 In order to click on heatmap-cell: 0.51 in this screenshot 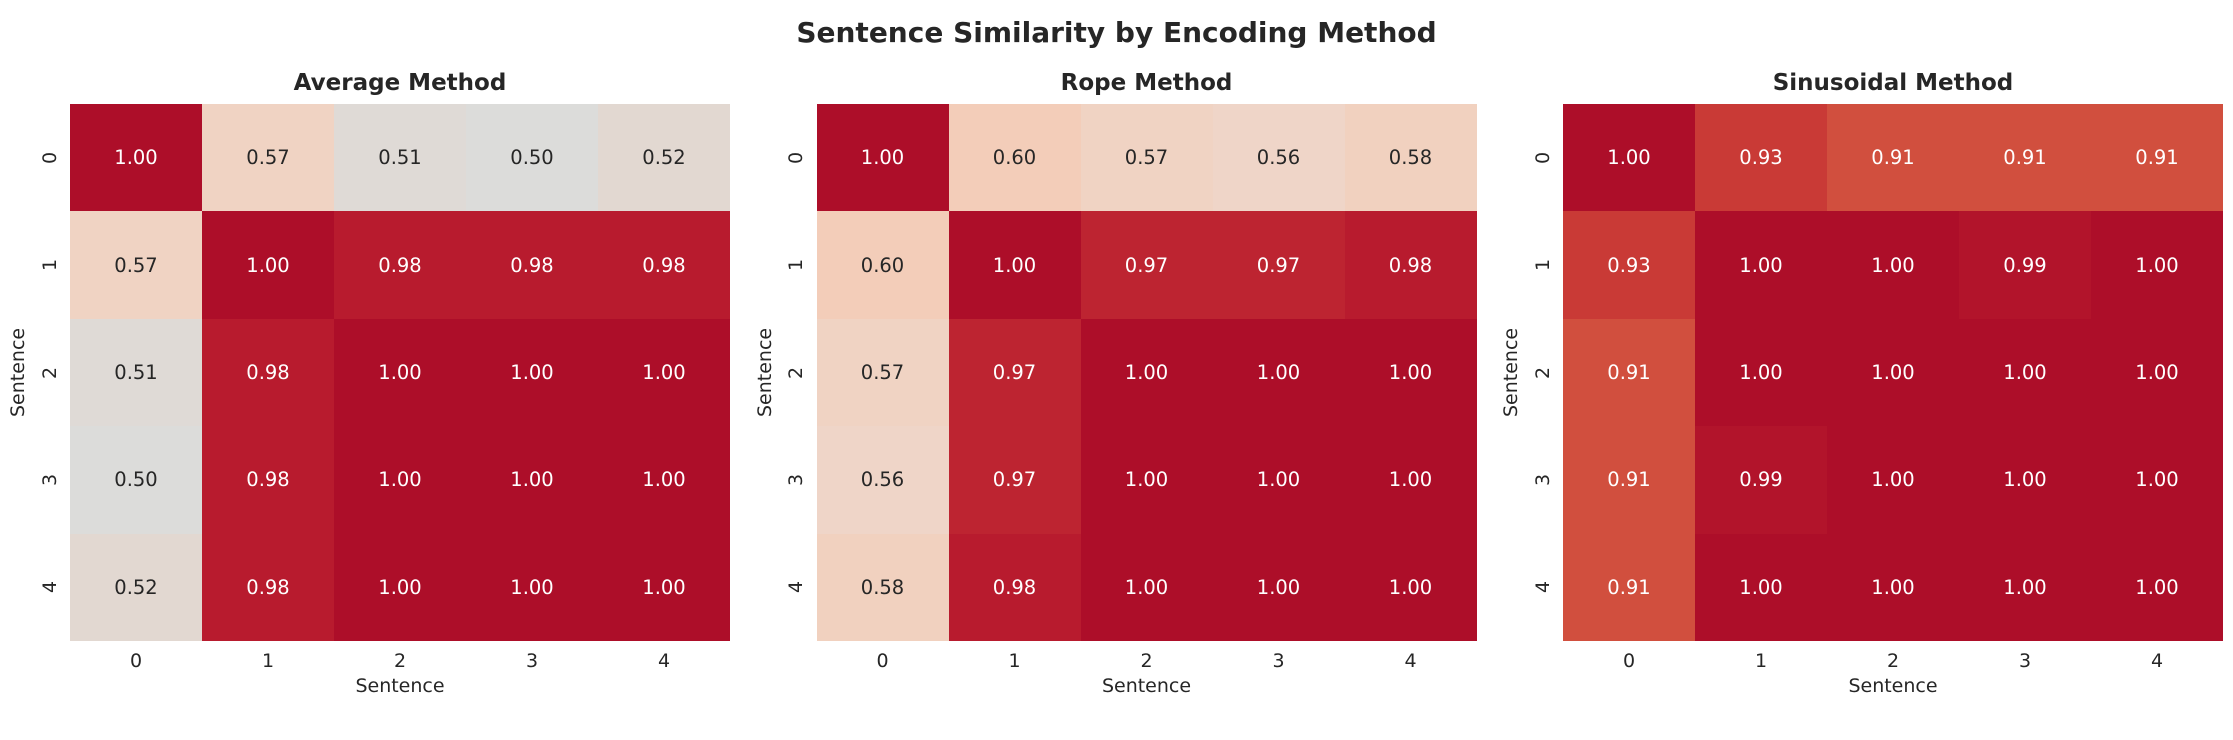, I will do `click(400, 158)`.